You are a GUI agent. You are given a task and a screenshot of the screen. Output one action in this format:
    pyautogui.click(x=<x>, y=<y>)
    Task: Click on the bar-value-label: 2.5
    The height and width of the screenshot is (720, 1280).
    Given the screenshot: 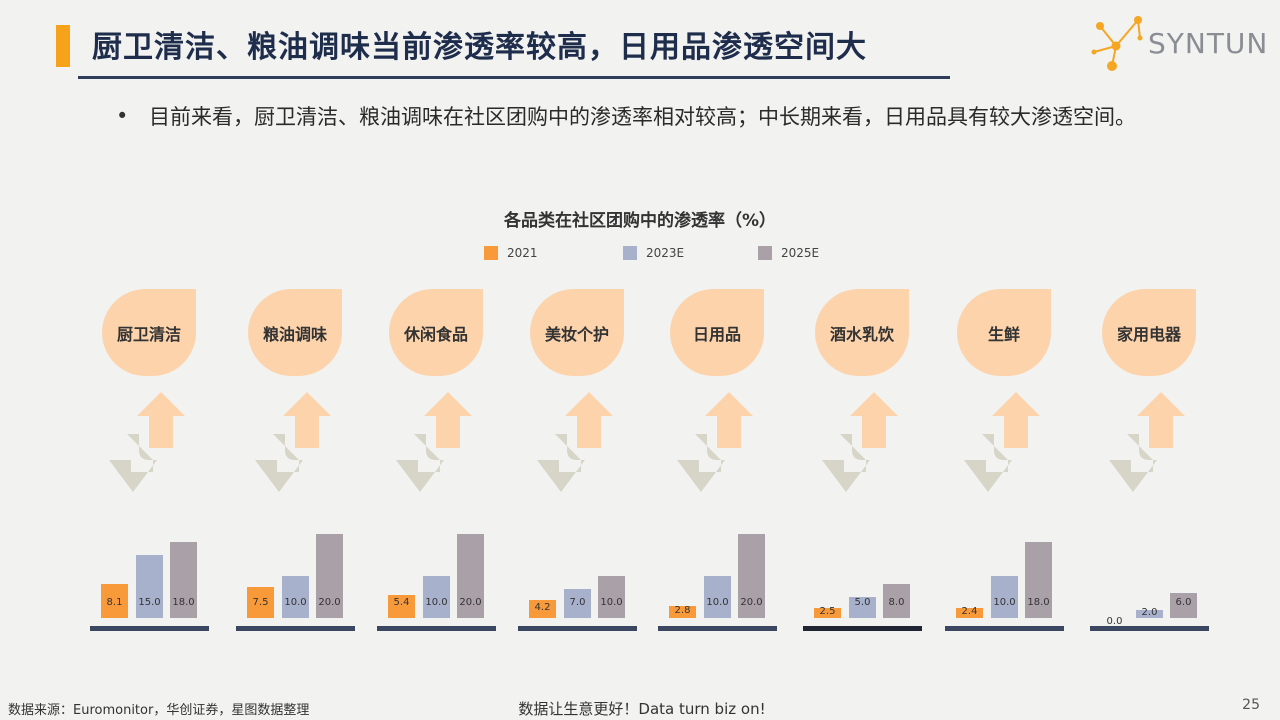 What is the action you would take?
    pyautogui.click(x=827, y=611)
    